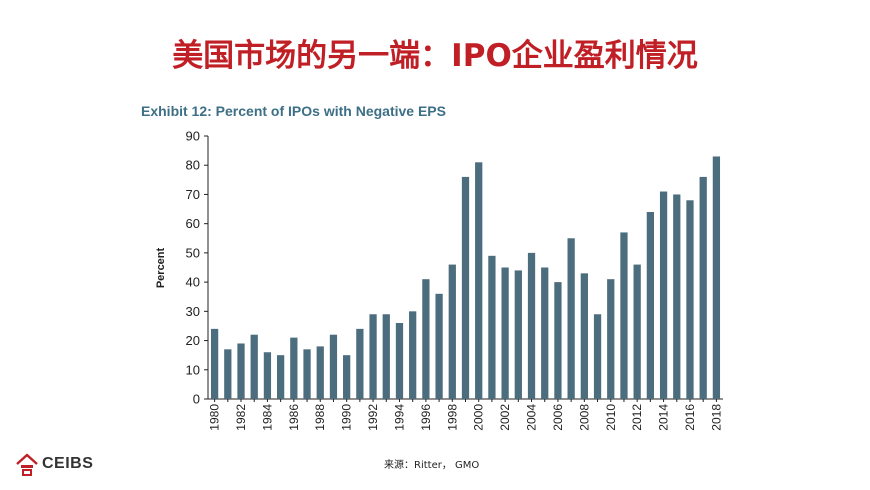 The width and height of the screenshot is (870, 490). What do you see at coordinates (196, 399) in the screenshot?
I see `y-tick-label: 0` at bounding box center [196, 399].